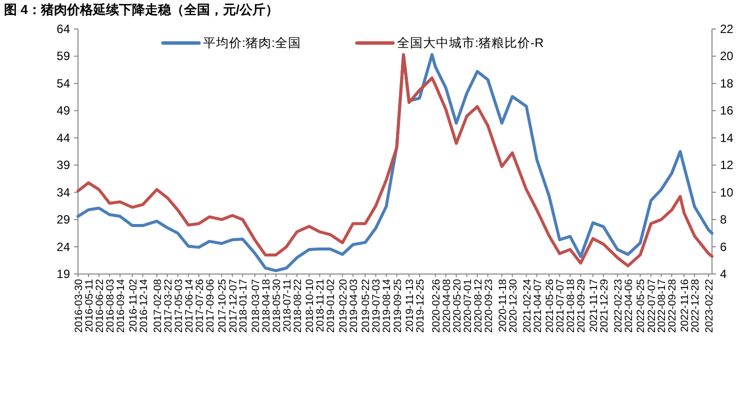 The image size is (741, 393). Describe the element at coordinates (538, 305) in the screenshot. I see `x-tick-label: 2021-04-07` at that location.